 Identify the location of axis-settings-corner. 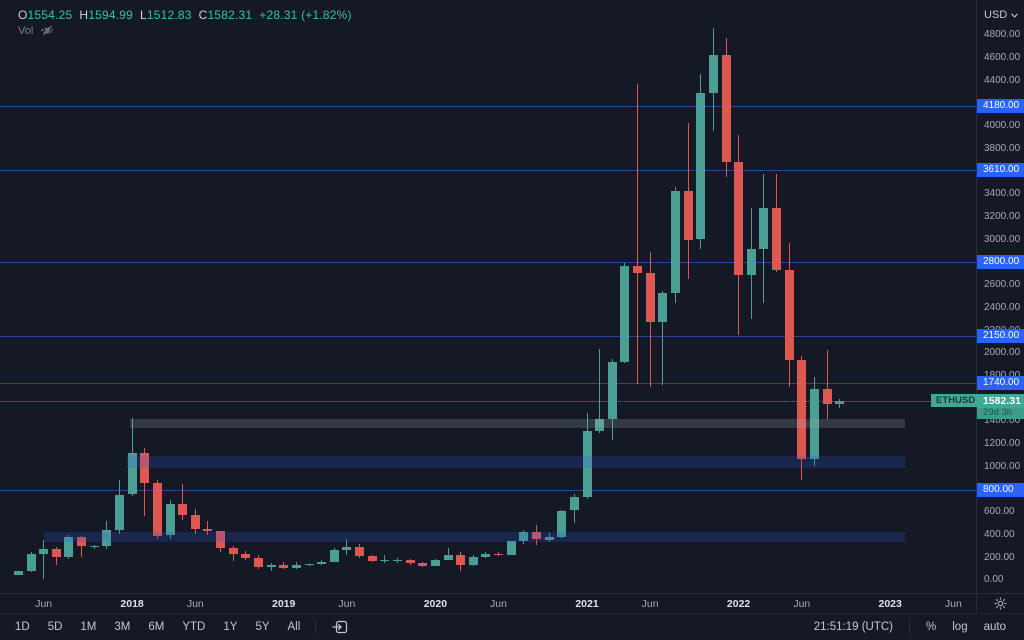
(1000, 603).